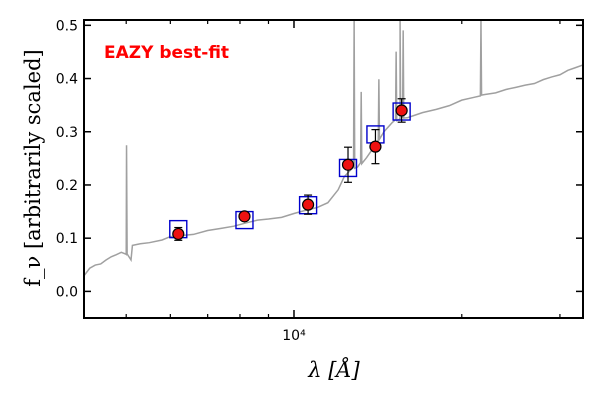 The image size is (600, 400). Describe the element at coordinates (294, 336) in the screenshot. I see `x-tick-label-0: 10⁴` at that location.